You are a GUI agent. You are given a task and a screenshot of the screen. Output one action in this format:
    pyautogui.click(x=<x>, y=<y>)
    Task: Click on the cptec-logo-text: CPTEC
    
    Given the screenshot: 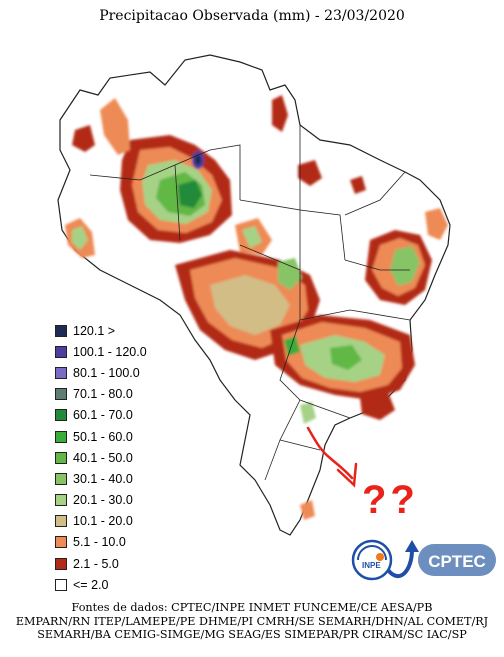 What is the action you would take?
    pyautogui.click(x=457, y=561)
    